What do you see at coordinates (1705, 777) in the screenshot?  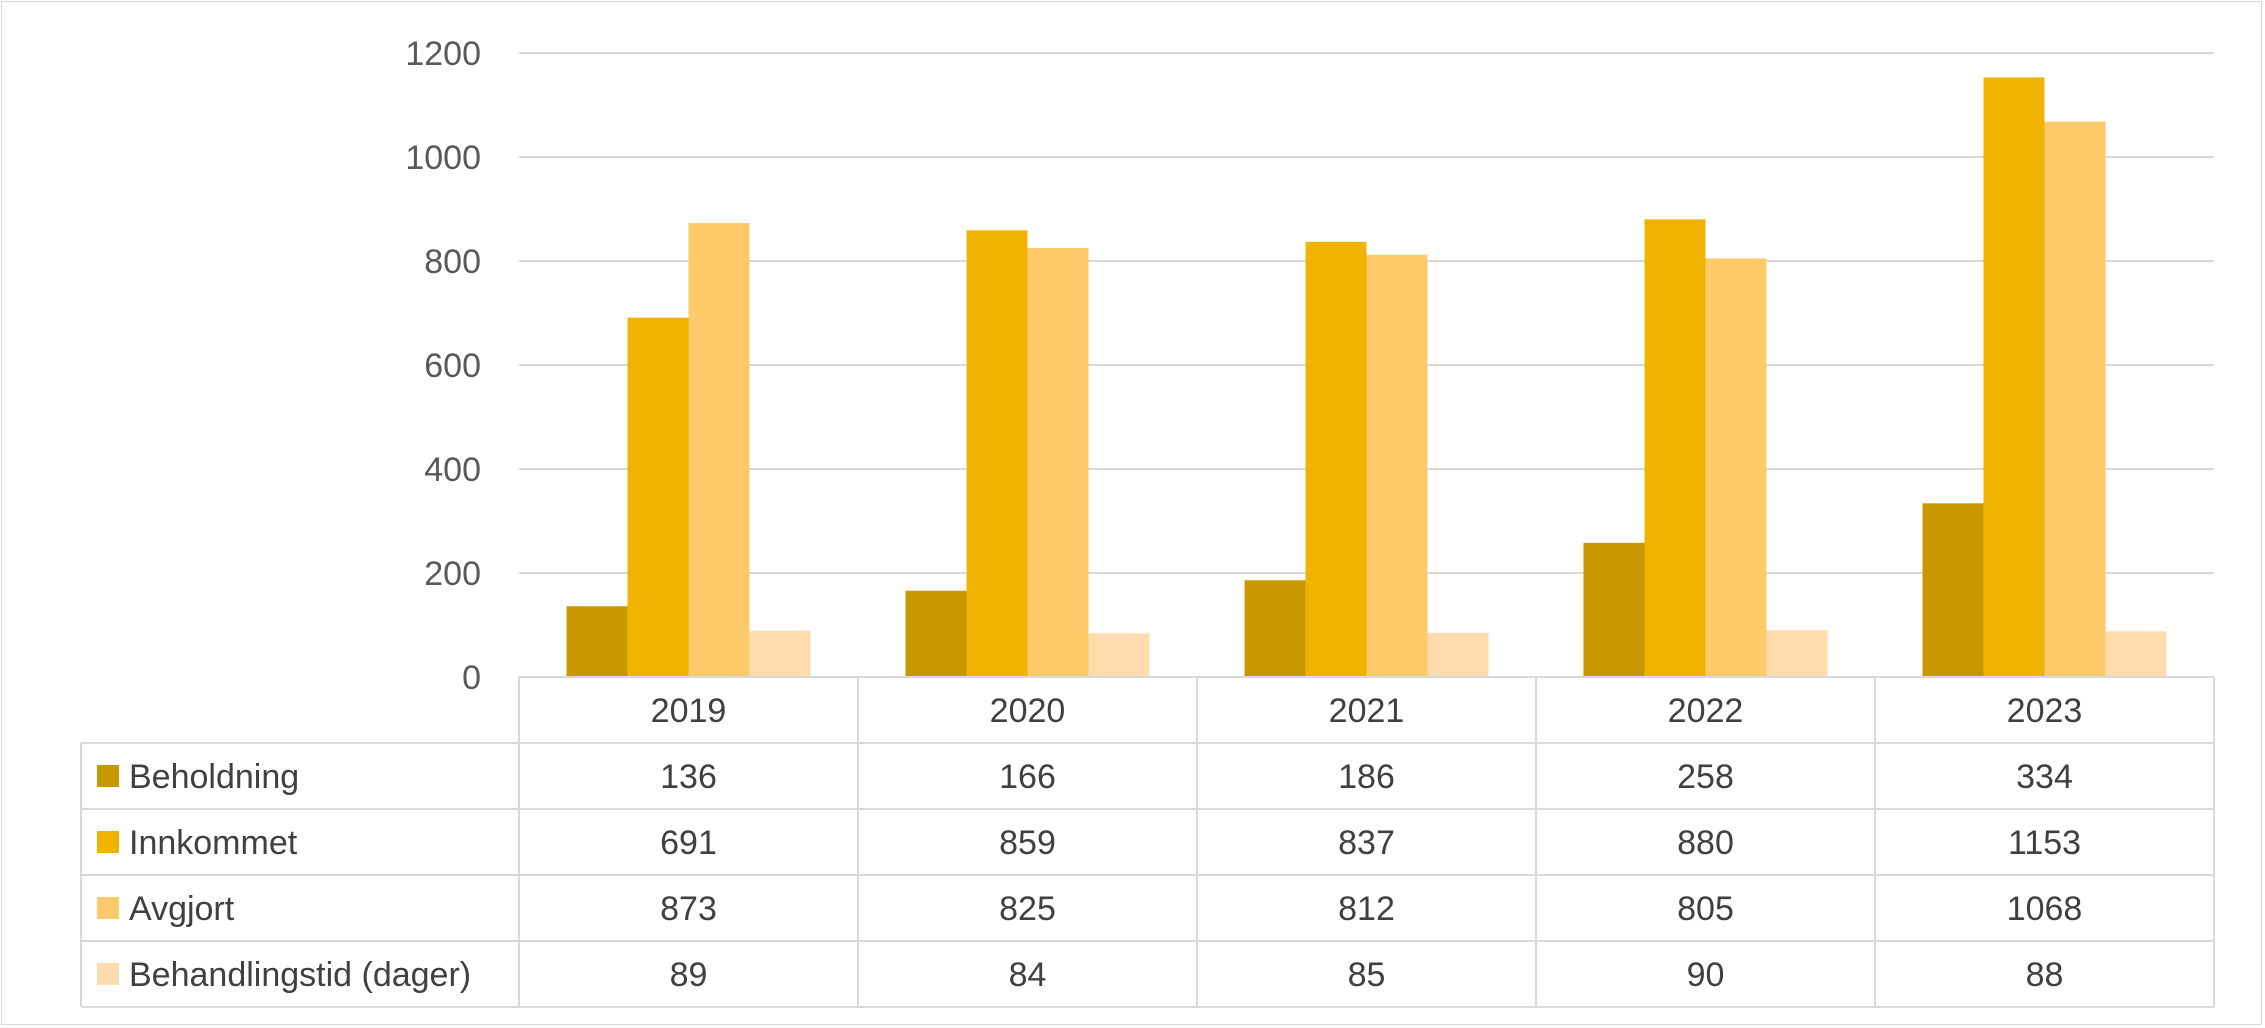 I see `data-table-value: 258` at bounding box center [1705, 777].